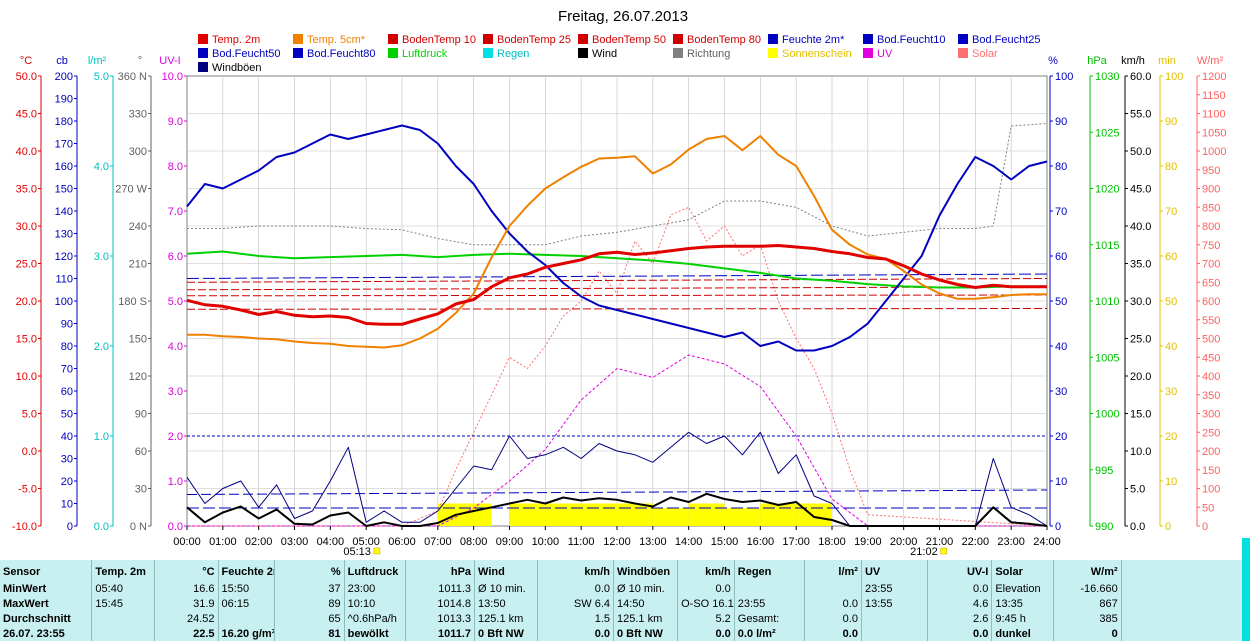 The width and height of the screenshot is (1250, 641). Describe the element at coordinates (1061, 482) in the screenshot. I see `axis-tick-label: 10` at that location.